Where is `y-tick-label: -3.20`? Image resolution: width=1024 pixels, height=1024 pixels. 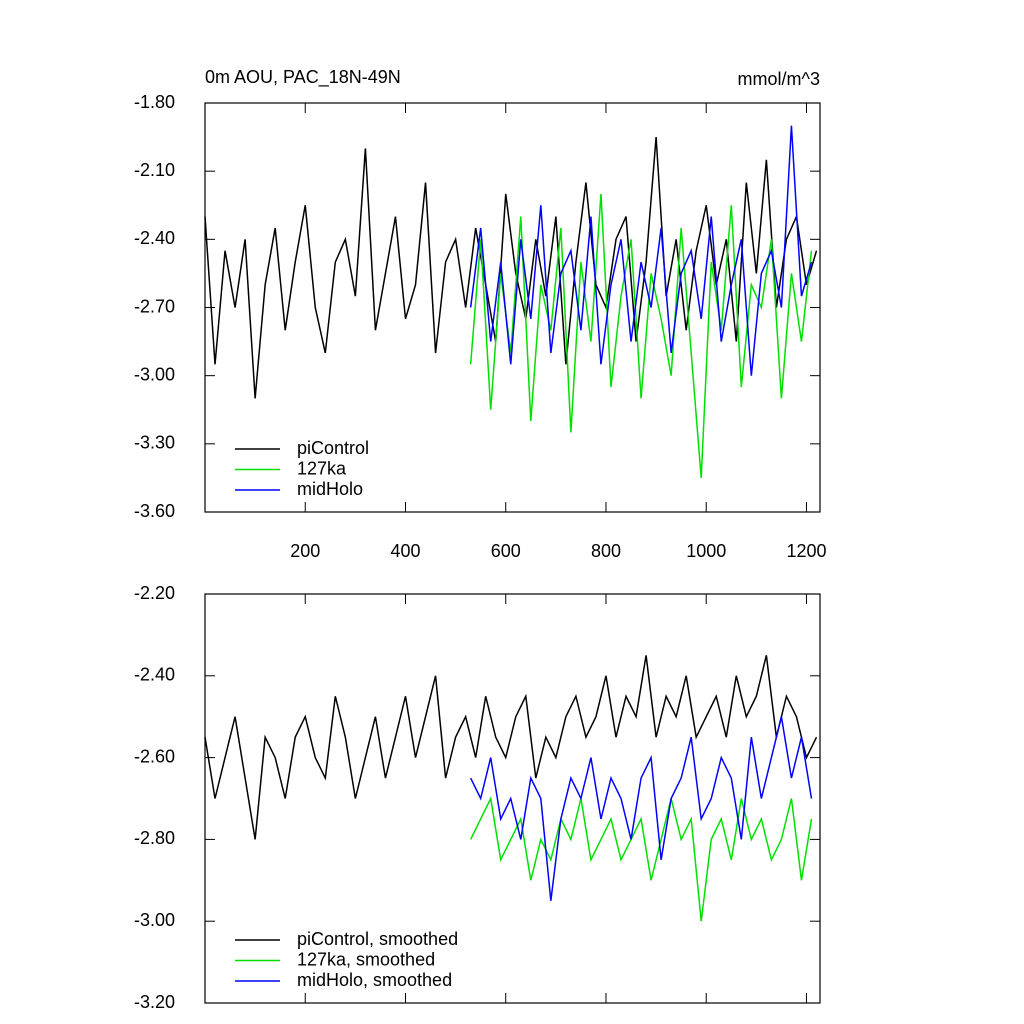 y-tick-label: -3.20 is located at coordinates (154, 1002).